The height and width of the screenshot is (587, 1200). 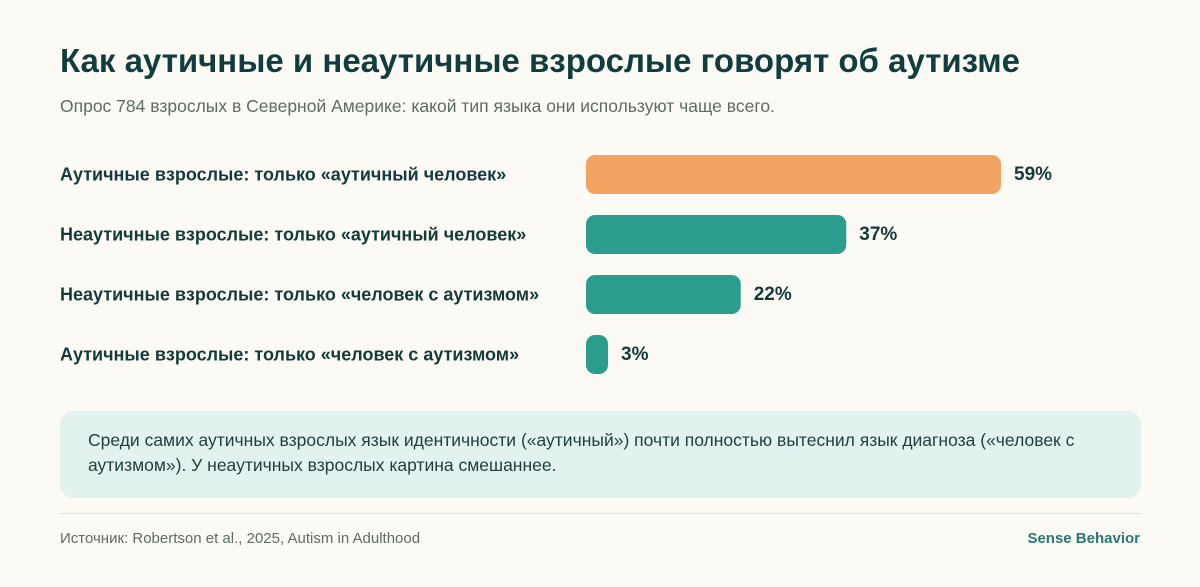 I want to click on brand-name: Sense Behavior, so click(x=1083, y=538).